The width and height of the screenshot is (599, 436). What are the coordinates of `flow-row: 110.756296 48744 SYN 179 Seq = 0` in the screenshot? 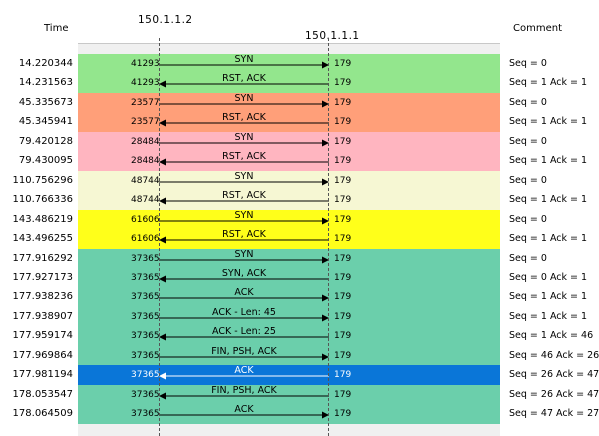 It's located at (299, 180).